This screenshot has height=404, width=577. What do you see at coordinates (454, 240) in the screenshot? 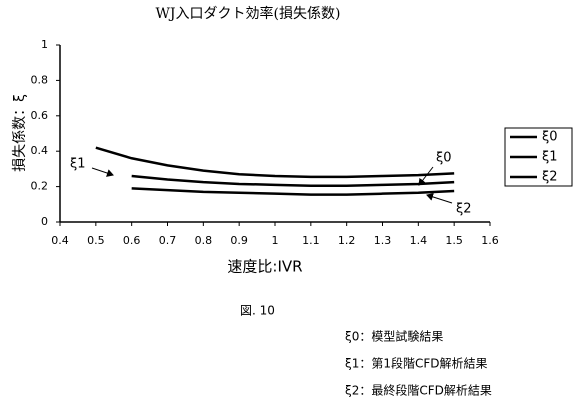
I see `x-tick-label: 1.5` at bounding box center [454, 240].